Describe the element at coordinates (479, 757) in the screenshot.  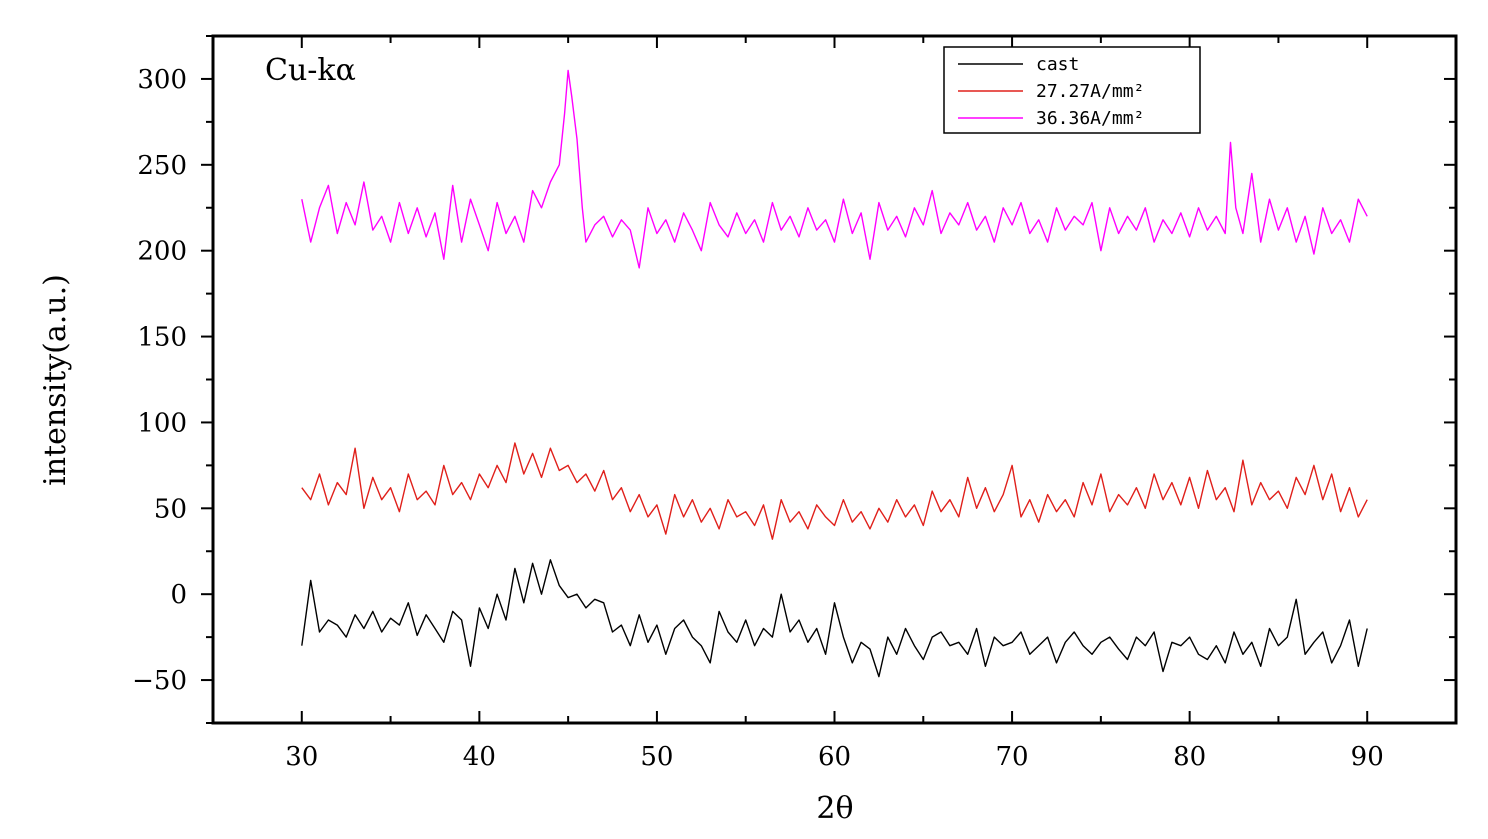
I see `x-tick-label: 40` at that location.